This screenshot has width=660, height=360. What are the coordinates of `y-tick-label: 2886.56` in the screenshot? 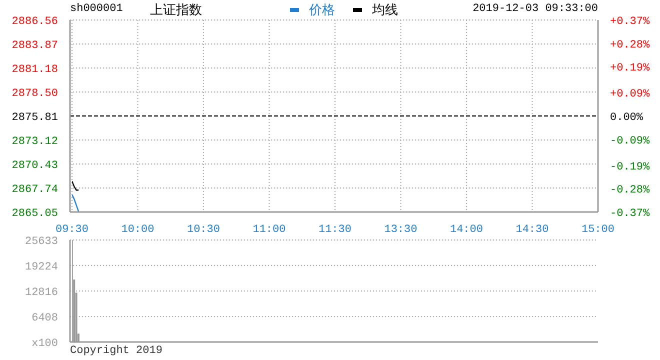 It's located at (35, 22).